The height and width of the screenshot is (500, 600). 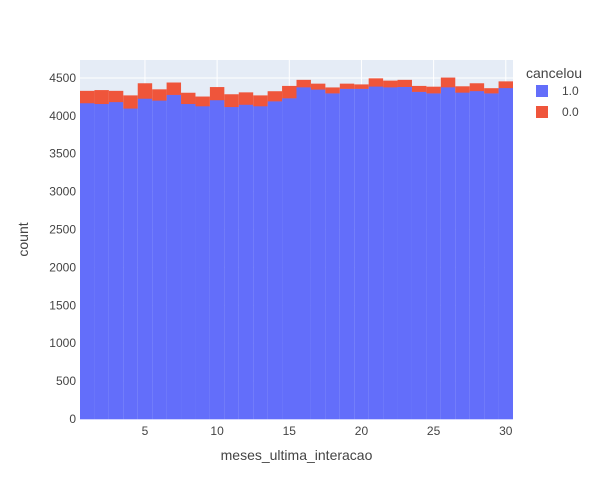 What do you see at coordinates (554, 73) in the screenshot?
I see `legend-title: cancelou` at bounding box center [554, 73].